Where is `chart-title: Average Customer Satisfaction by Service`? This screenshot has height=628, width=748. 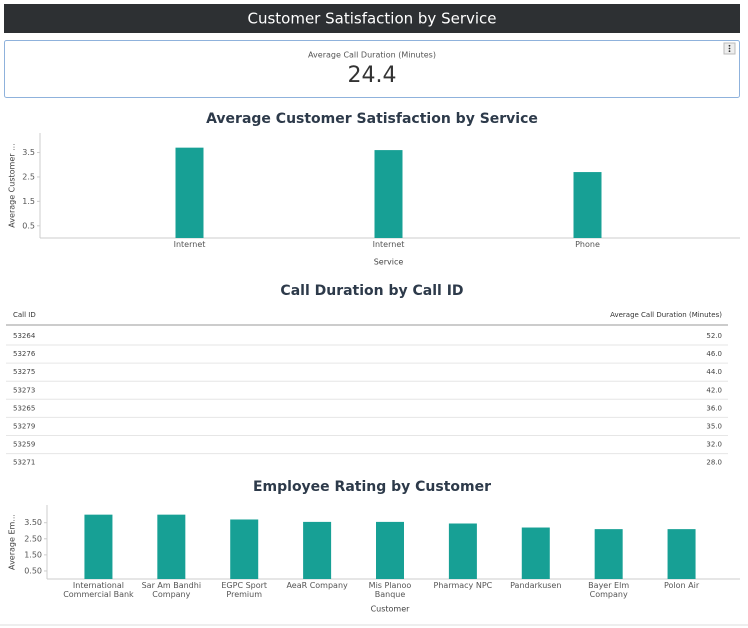 chart-title: Average Customer Satisfaction by Service is located at coordinates (372, 119).